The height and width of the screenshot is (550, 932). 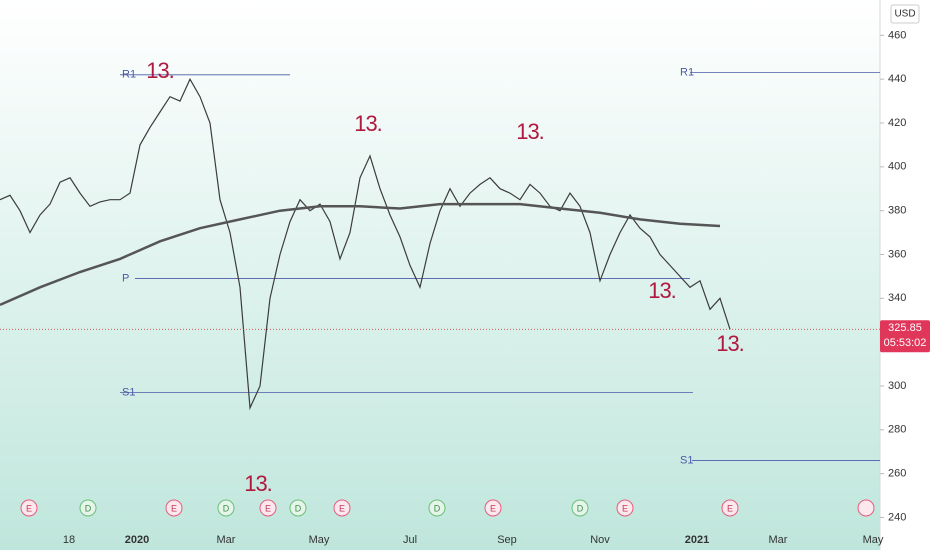 What do you see at coordinates (906, 275) in the screenshot?
I see `price-axis` at bounding box center [906, 275].